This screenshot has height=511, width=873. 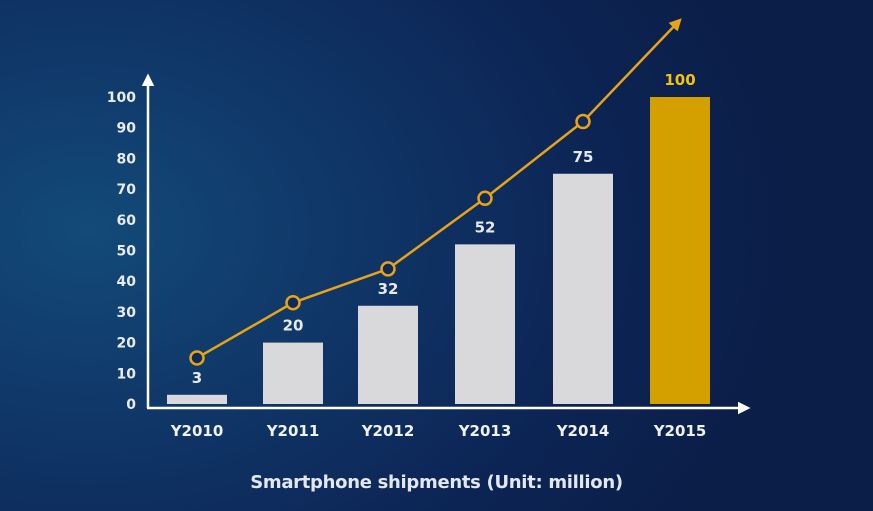 What do you see at coordinates (131, 405) in the screenshot?
I see `y-tick-label: 0` at bounding box center [131, 405].